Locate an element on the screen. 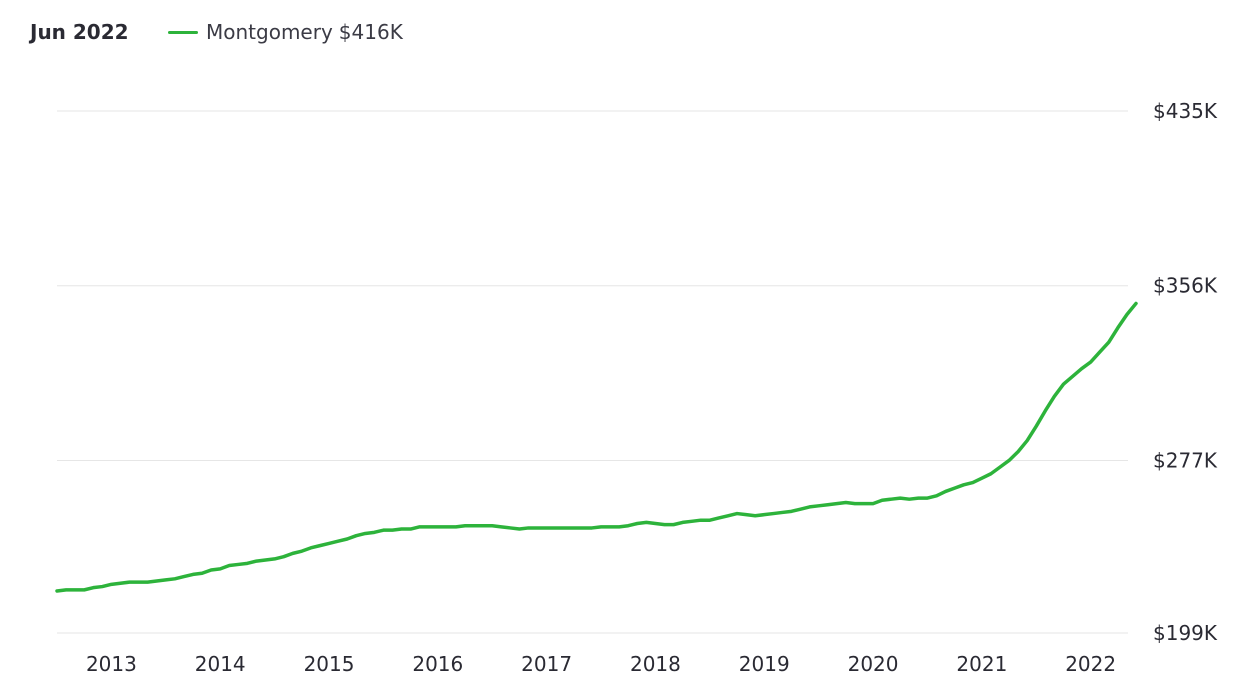 The width and height of the screenshot is (1258, 698). x-tick-label: 2020 is located at coordinates (873, 664).